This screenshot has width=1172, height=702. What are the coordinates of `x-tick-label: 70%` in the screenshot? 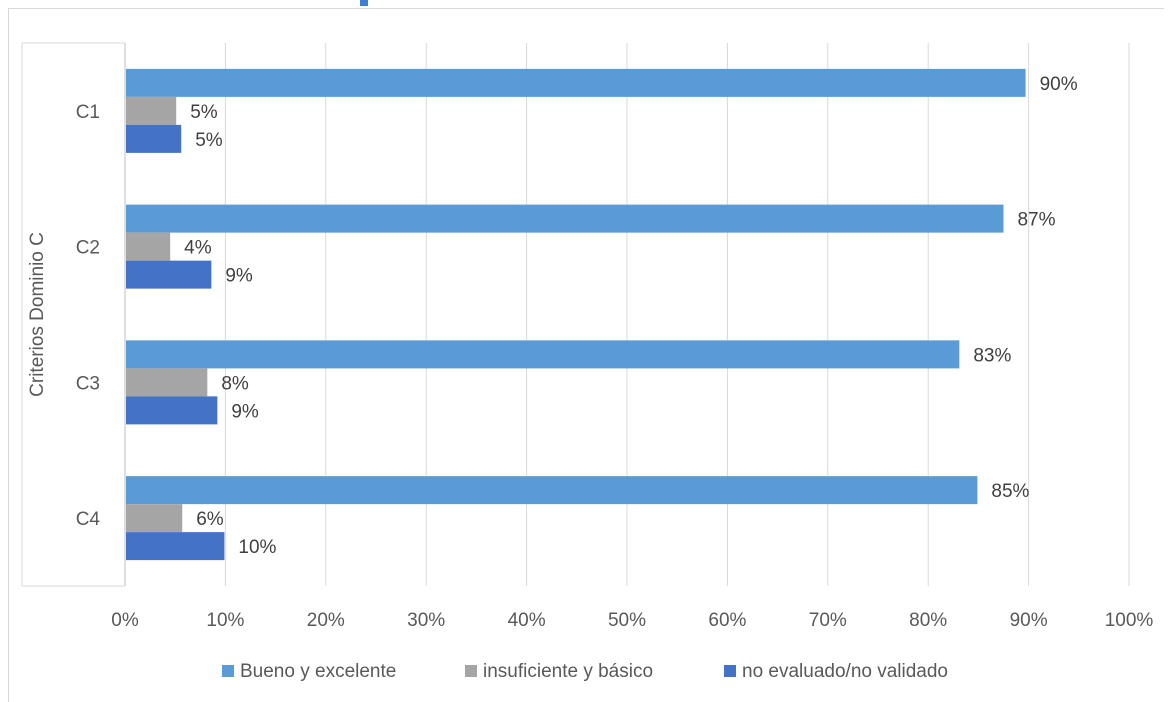 It's located at (828, 620).